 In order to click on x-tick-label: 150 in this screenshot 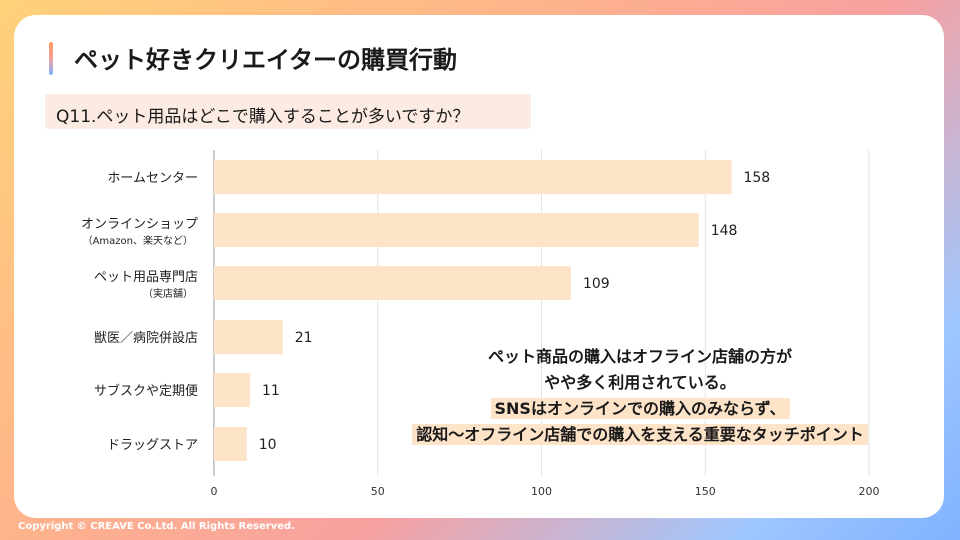, I will do `click(705, 491)`.